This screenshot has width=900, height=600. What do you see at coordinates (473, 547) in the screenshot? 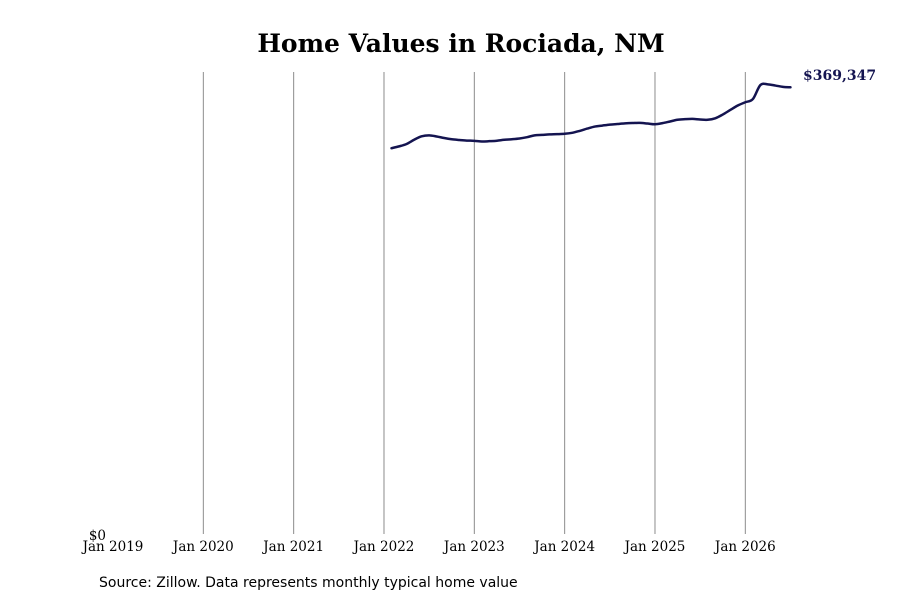
I see `x-tick-label: Jan 2023` at bounding box center [473, 547].